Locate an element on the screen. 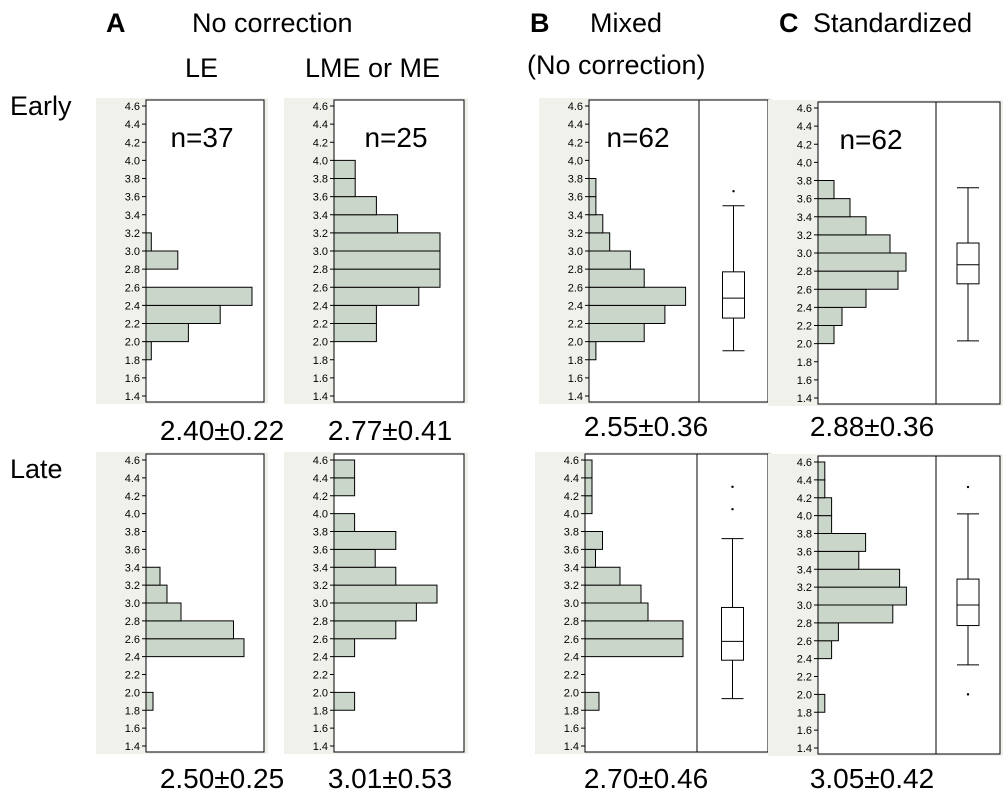 Image resolution: width=1003 pixels, height=794 pixels. sample-size-label: n=37 is located at coordinates (201, 137).